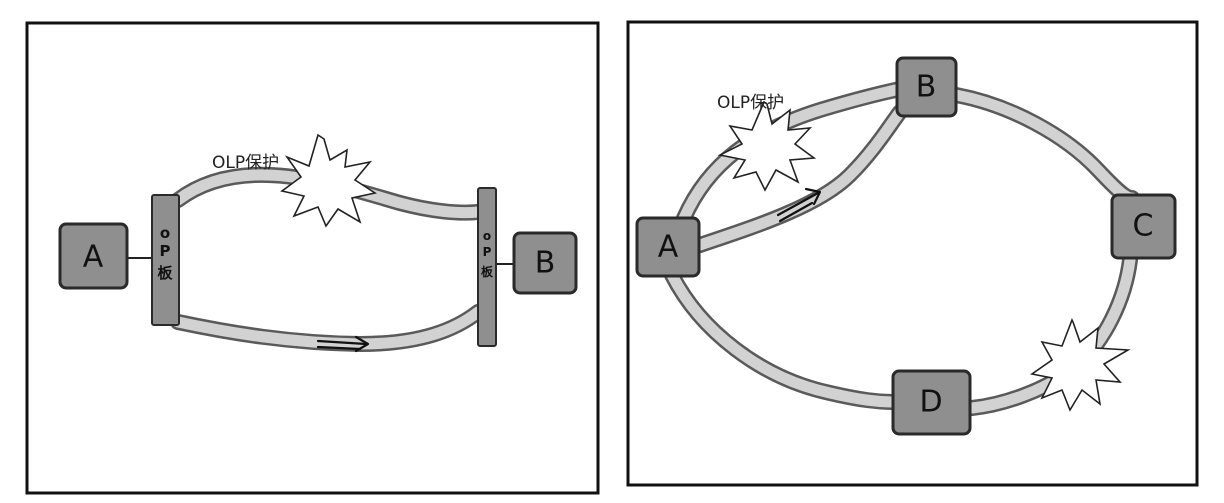 This screenshot has width=1224, height=503. What do you see at coordinates (487, 252) in the screenshot?
I see `left-op-board-right-label-p: P` at bounding box center [487, 252].